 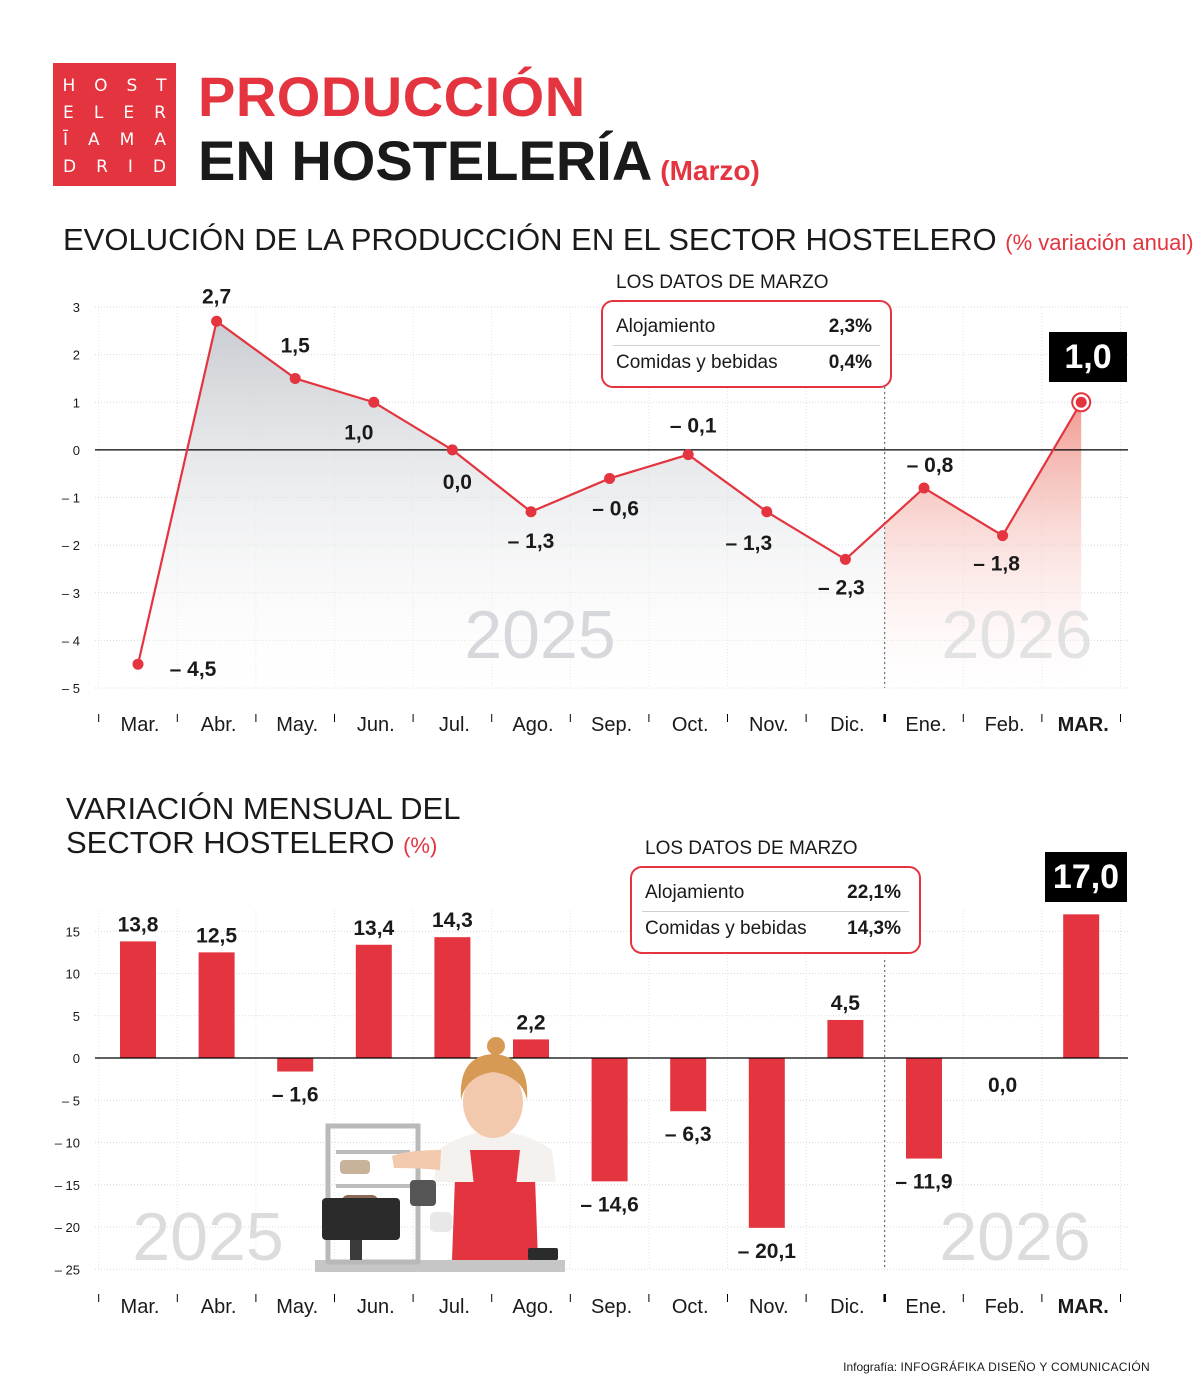 What do you see at coordinates (874, 892) in the screenshot?
I see `databox-value: 22,1%` at bounding box center [874, 892].